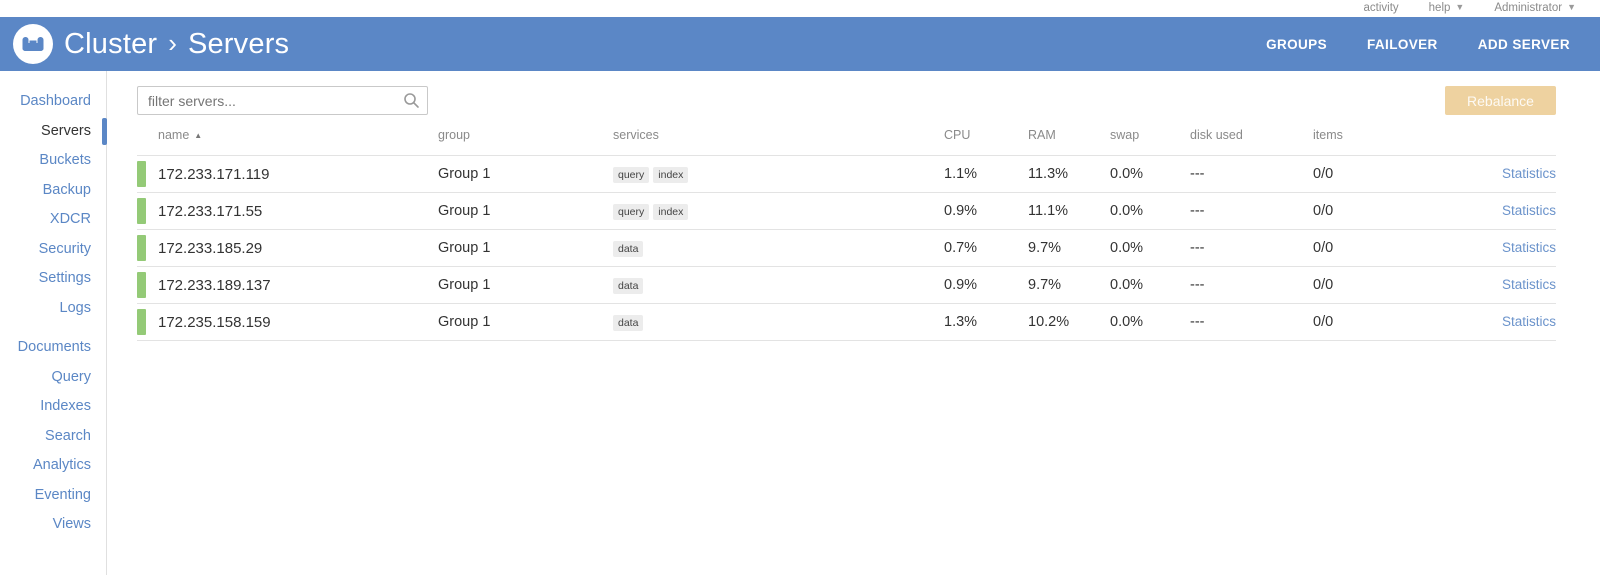  What do you see at coordinates (70, 219) in the screenshot?
I see `sidebar-item-xdcr: XDCR` at bounding box center [70, 219].